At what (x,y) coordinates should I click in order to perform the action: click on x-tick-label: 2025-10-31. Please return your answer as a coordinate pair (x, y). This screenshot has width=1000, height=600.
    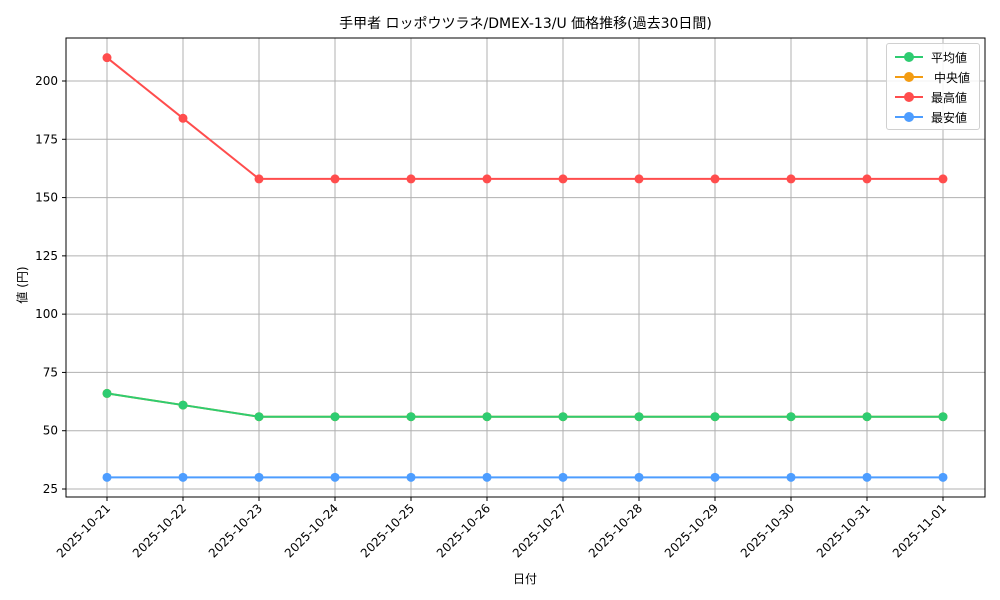
    Looking at the image, I should click on (843, 530).